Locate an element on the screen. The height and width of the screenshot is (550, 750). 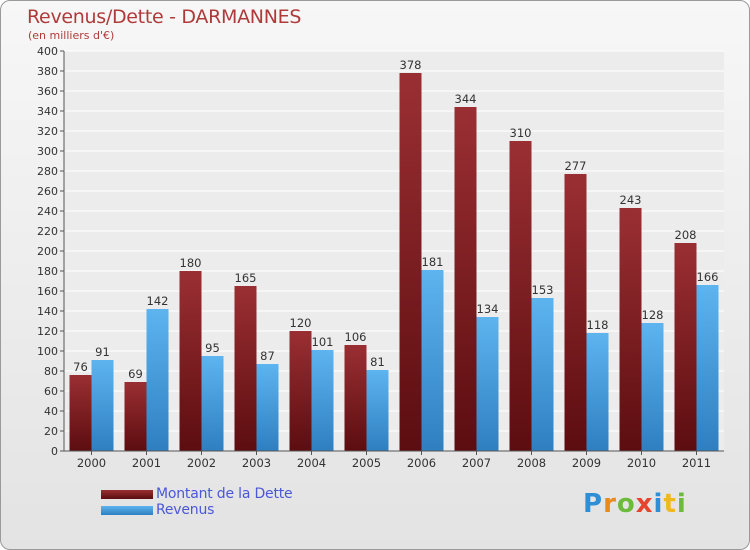
y-tick-label: 240 is located at coordinates (47, 211).